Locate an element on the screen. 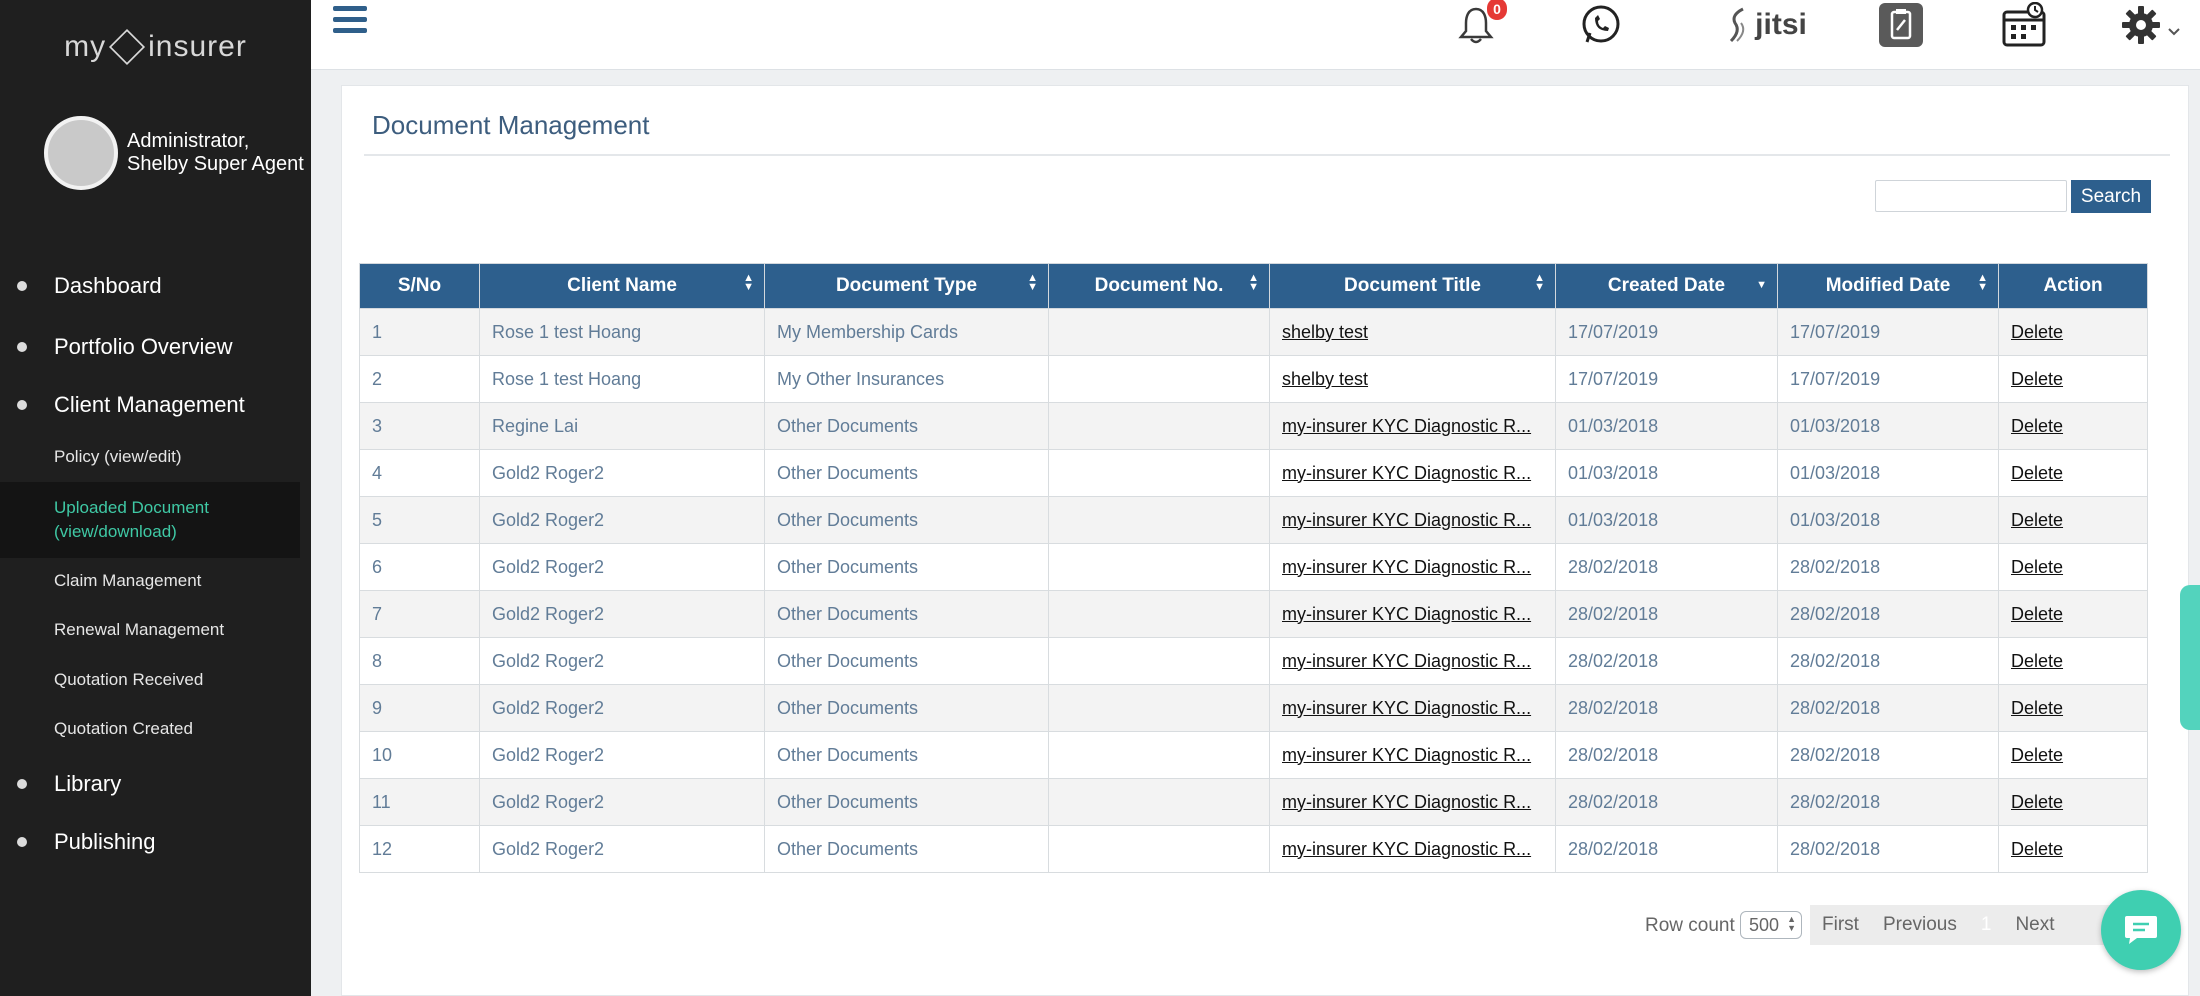  sidebar-item-label: Claim Management is located at coordinates (128, 580).